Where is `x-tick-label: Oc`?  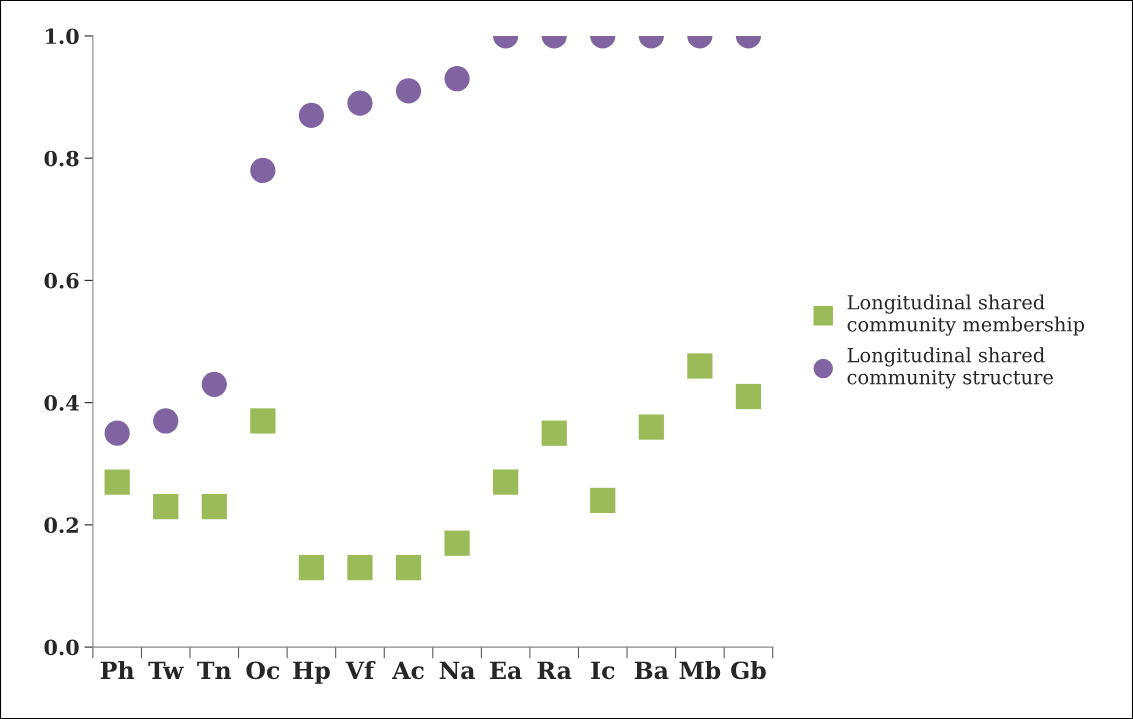
x-tick-label: Oc is located at coordinates (263, 670).